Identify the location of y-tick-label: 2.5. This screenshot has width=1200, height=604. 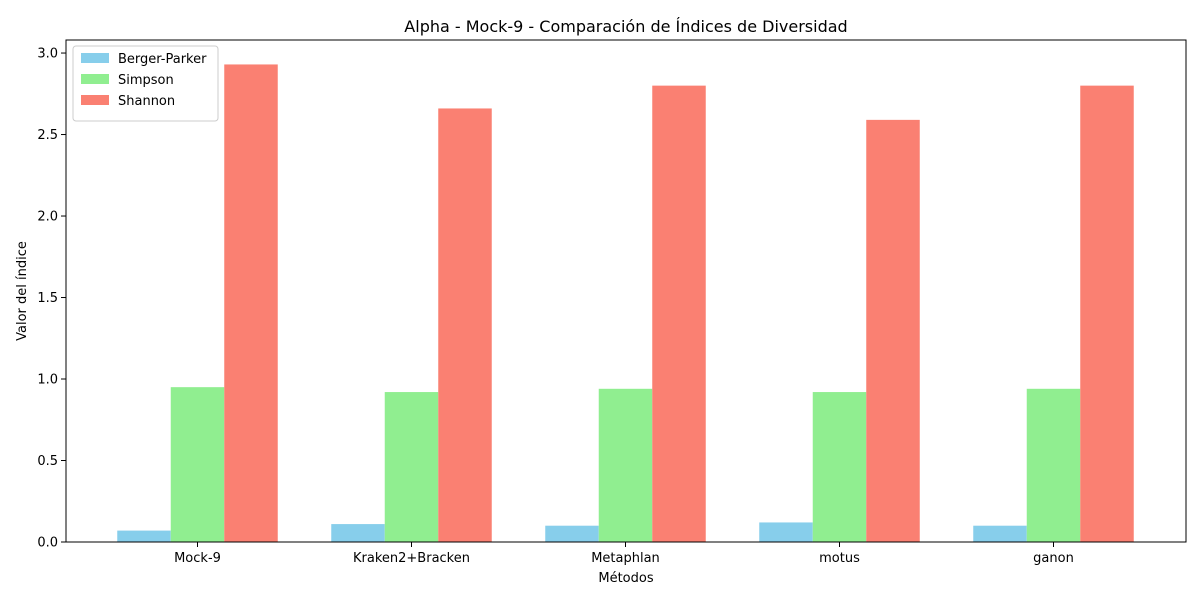
(47, 135).